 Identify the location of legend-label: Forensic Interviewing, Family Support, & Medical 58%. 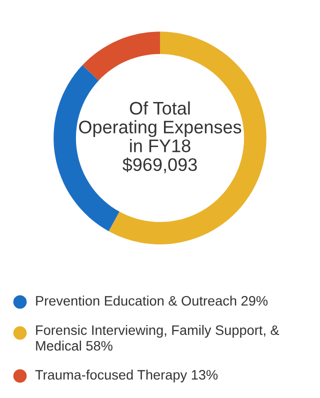
(158, 338).